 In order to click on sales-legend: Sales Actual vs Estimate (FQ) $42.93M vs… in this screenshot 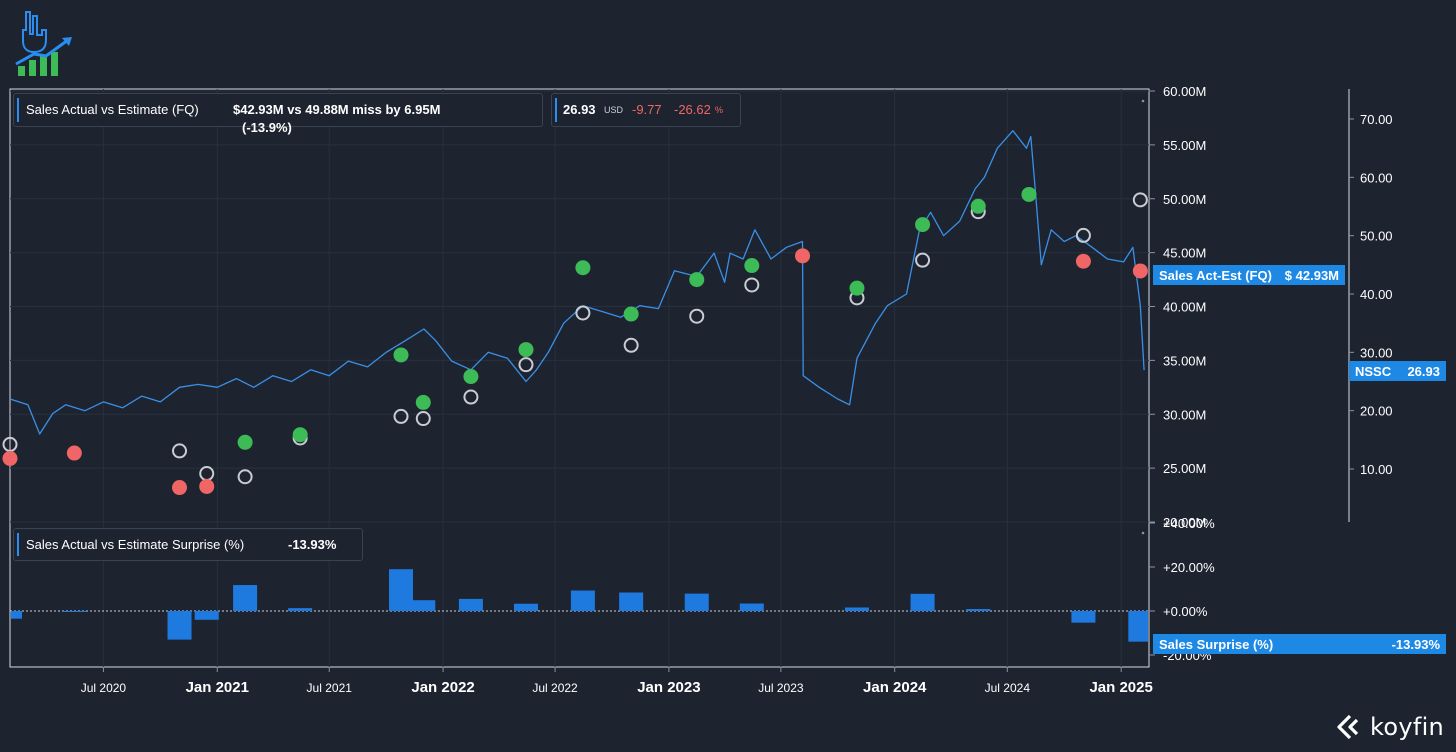, I will do `click(278, 114)`.